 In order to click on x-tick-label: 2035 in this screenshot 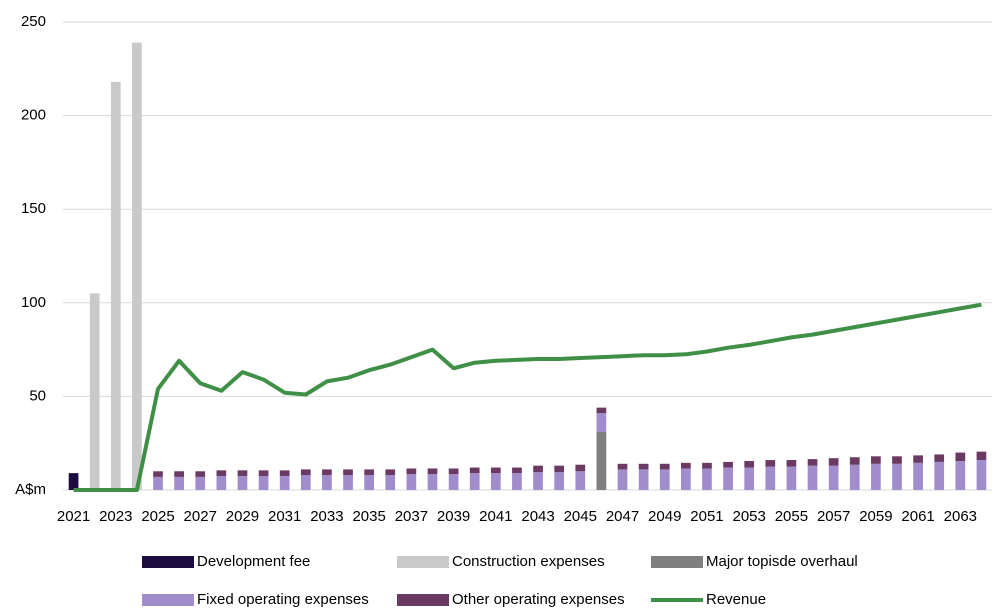, I will do `click(368, 516)`.